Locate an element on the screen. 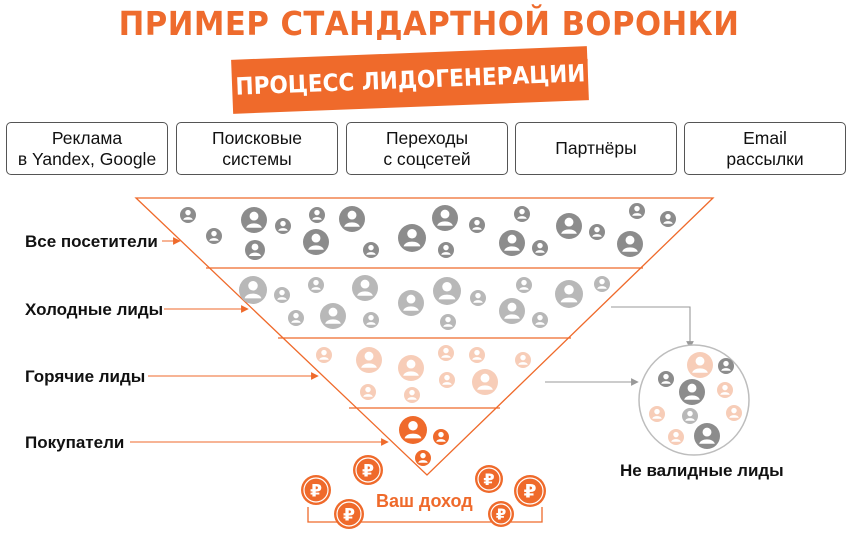  level-label-all-visitors: Все посетители is located at coordinates (91, 241).